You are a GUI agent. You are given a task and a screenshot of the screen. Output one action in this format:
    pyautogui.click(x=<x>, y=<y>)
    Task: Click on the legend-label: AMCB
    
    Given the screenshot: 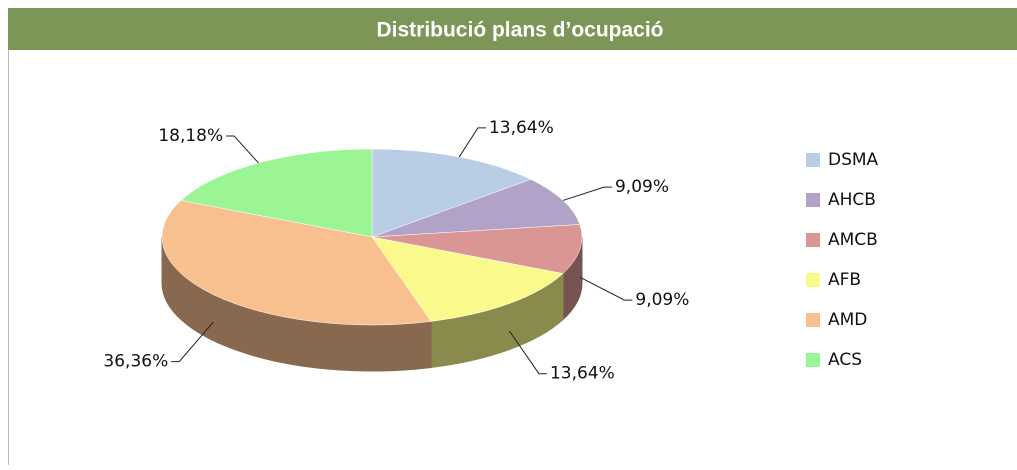 What is the action you would take?
    pyautogui.click(x=853, y=240)
    